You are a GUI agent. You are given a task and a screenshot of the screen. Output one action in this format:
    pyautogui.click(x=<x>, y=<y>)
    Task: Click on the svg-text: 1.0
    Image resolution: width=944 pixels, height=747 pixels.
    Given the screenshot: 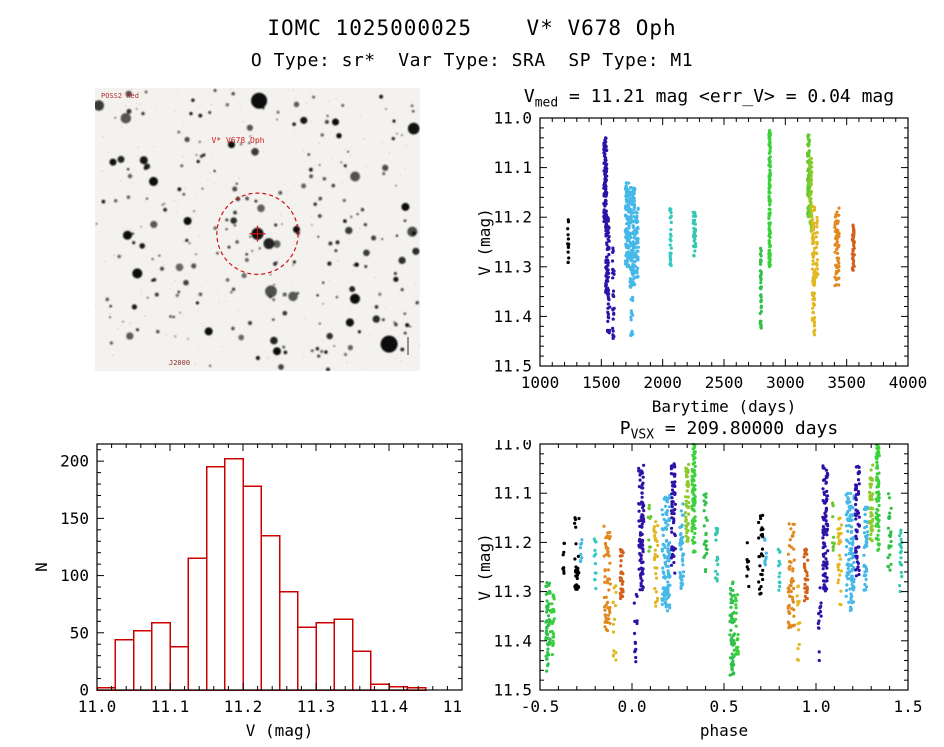 What is the action you would take?
    pyautogui.click(x=816, y=706)
    